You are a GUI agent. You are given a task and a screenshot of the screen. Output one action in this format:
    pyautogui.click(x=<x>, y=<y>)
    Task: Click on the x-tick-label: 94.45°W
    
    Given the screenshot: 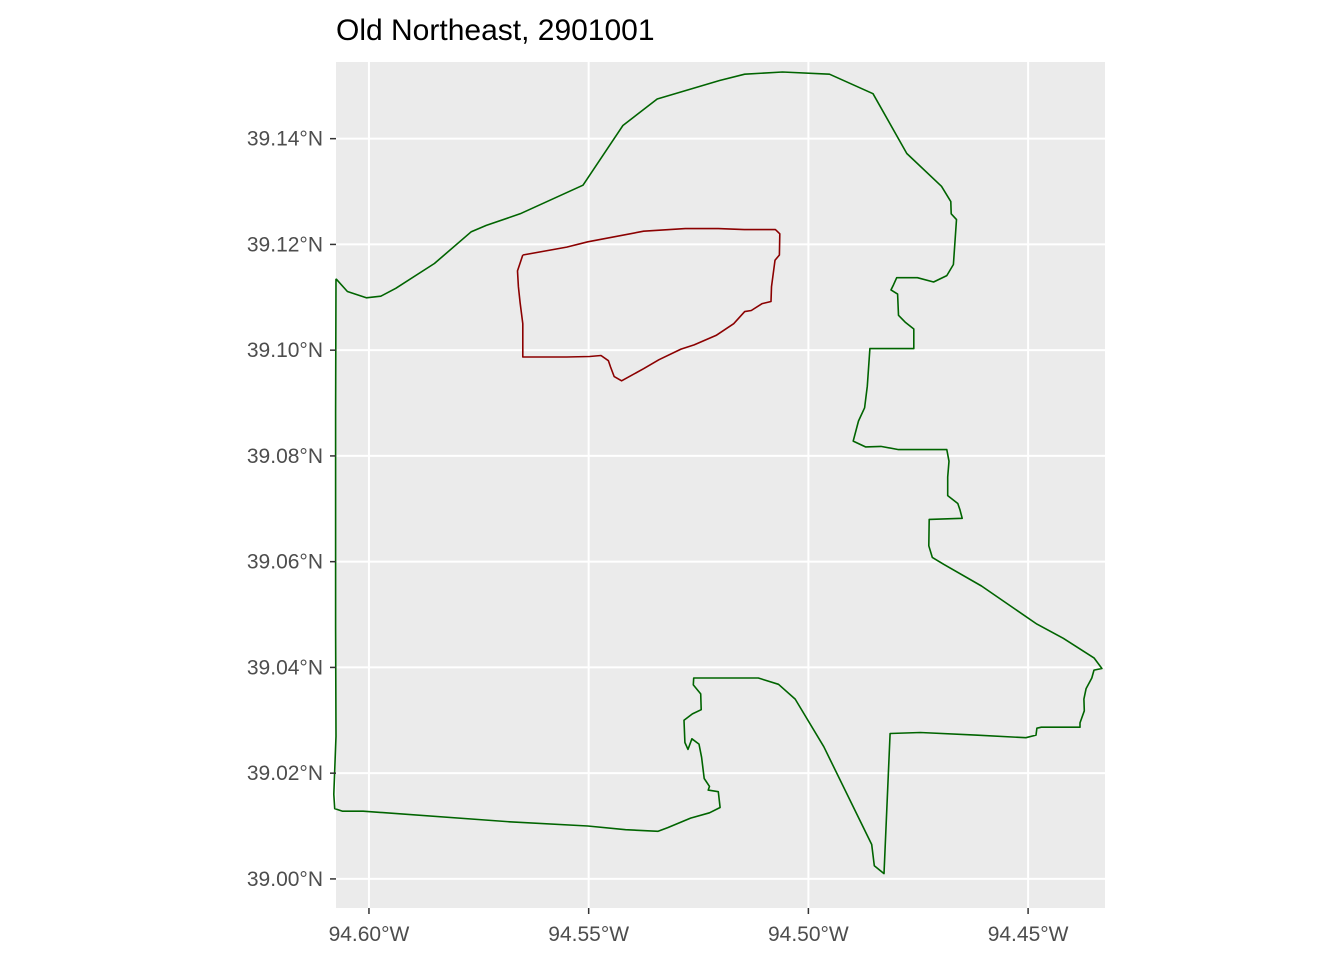 What is the action you would take?
    pyautogui.click(x=1028, y=934)
    